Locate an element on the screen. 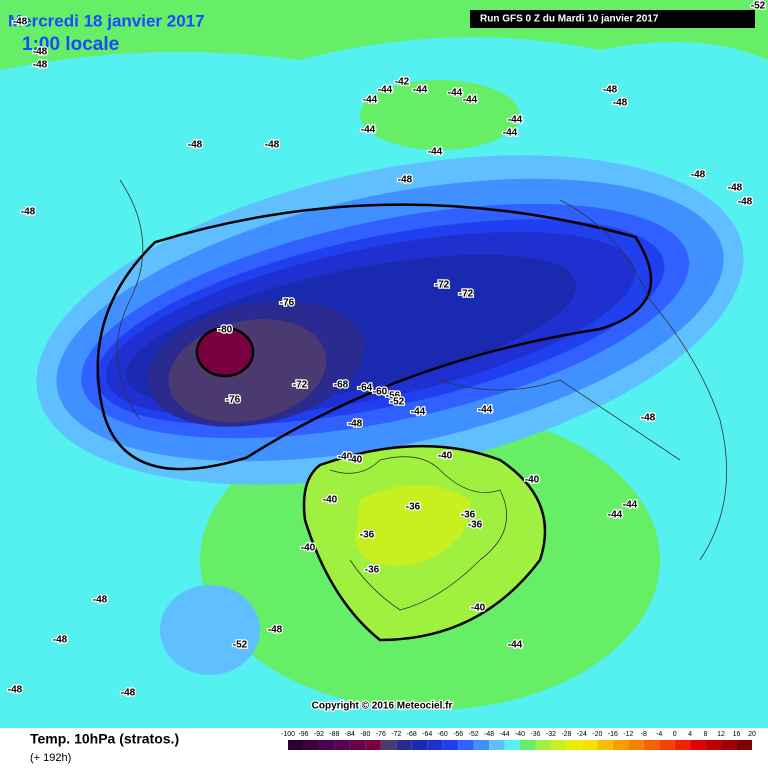  contour-label: -76 is located at coordinates (233, 400).